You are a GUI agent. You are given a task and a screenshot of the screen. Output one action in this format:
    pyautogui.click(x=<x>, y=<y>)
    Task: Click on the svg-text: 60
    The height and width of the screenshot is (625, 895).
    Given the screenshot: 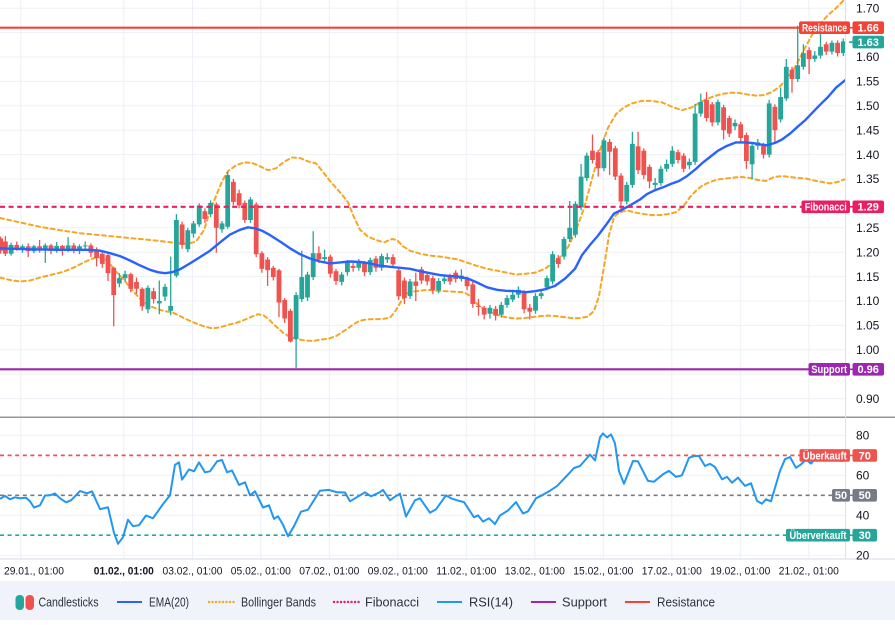 What is the action you would take?
    pyautogui.click(x=863, y=476)
    